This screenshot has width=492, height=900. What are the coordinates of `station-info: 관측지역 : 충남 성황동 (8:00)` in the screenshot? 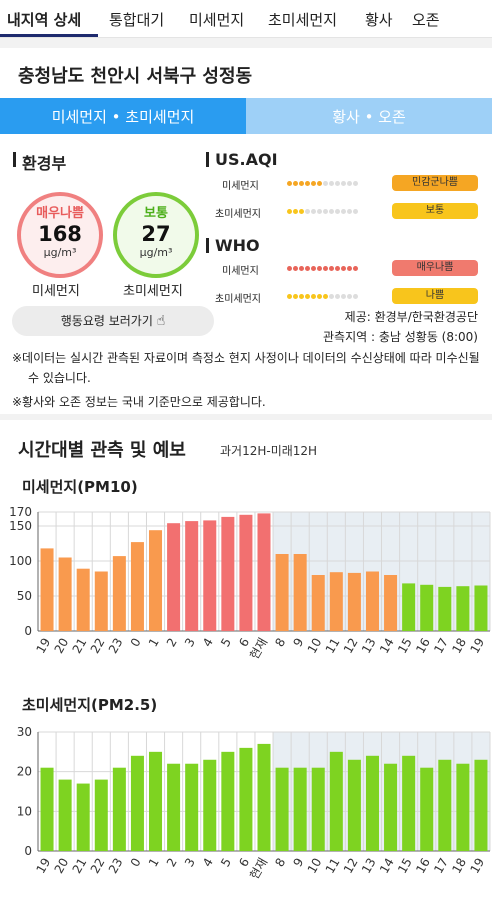 It's located at (400, 337).